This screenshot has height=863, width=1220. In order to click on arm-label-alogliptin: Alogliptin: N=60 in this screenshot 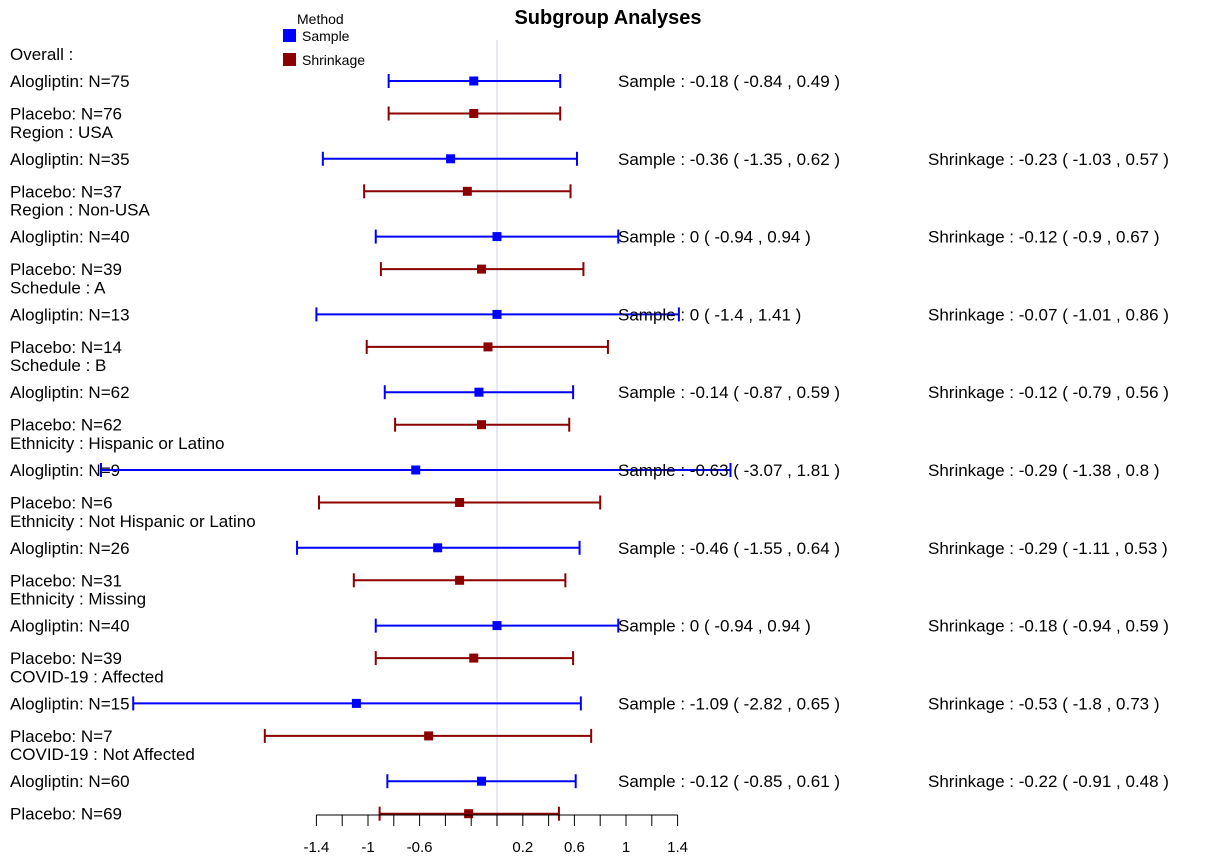, I will do `click(70, 781)`.